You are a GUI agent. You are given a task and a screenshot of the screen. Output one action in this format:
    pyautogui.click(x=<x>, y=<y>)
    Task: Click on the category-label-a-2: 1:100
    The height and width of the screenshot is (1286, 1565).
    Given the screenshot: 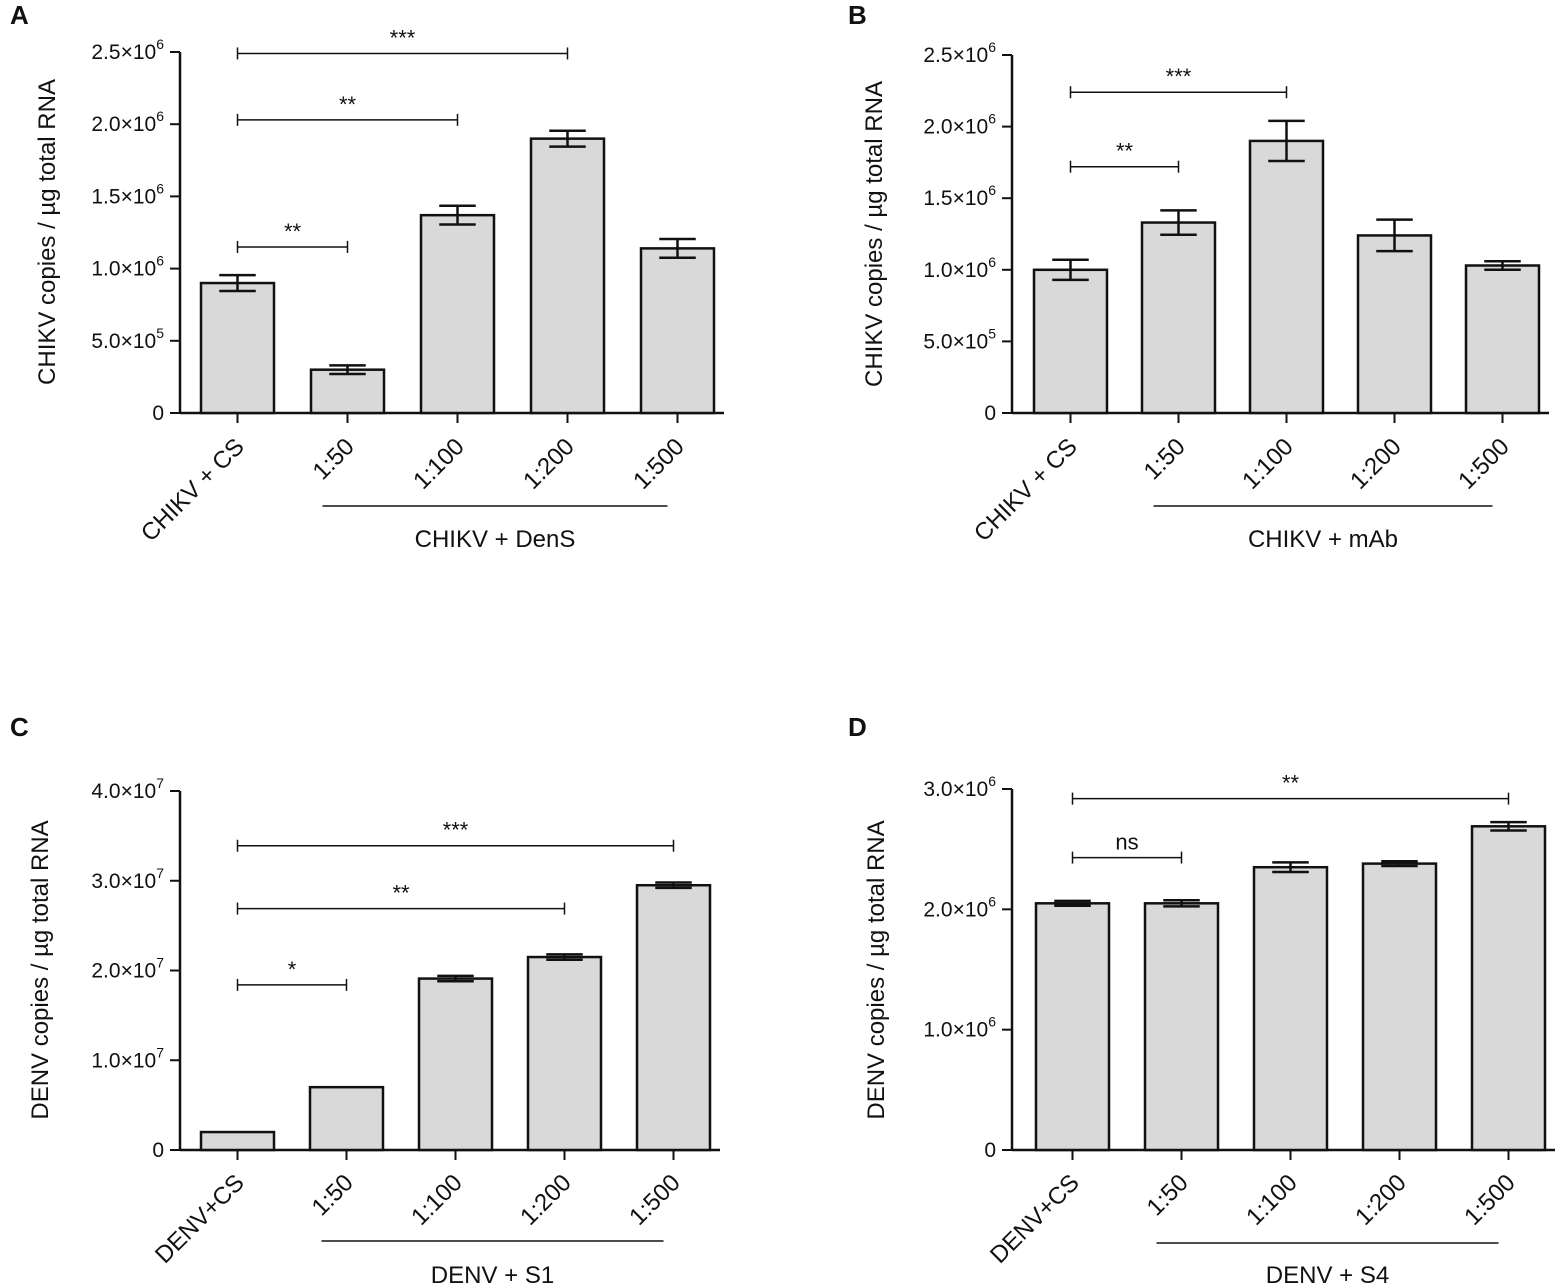 What is the action you would take?
    pyautogui.click(x=439, y=464)
    